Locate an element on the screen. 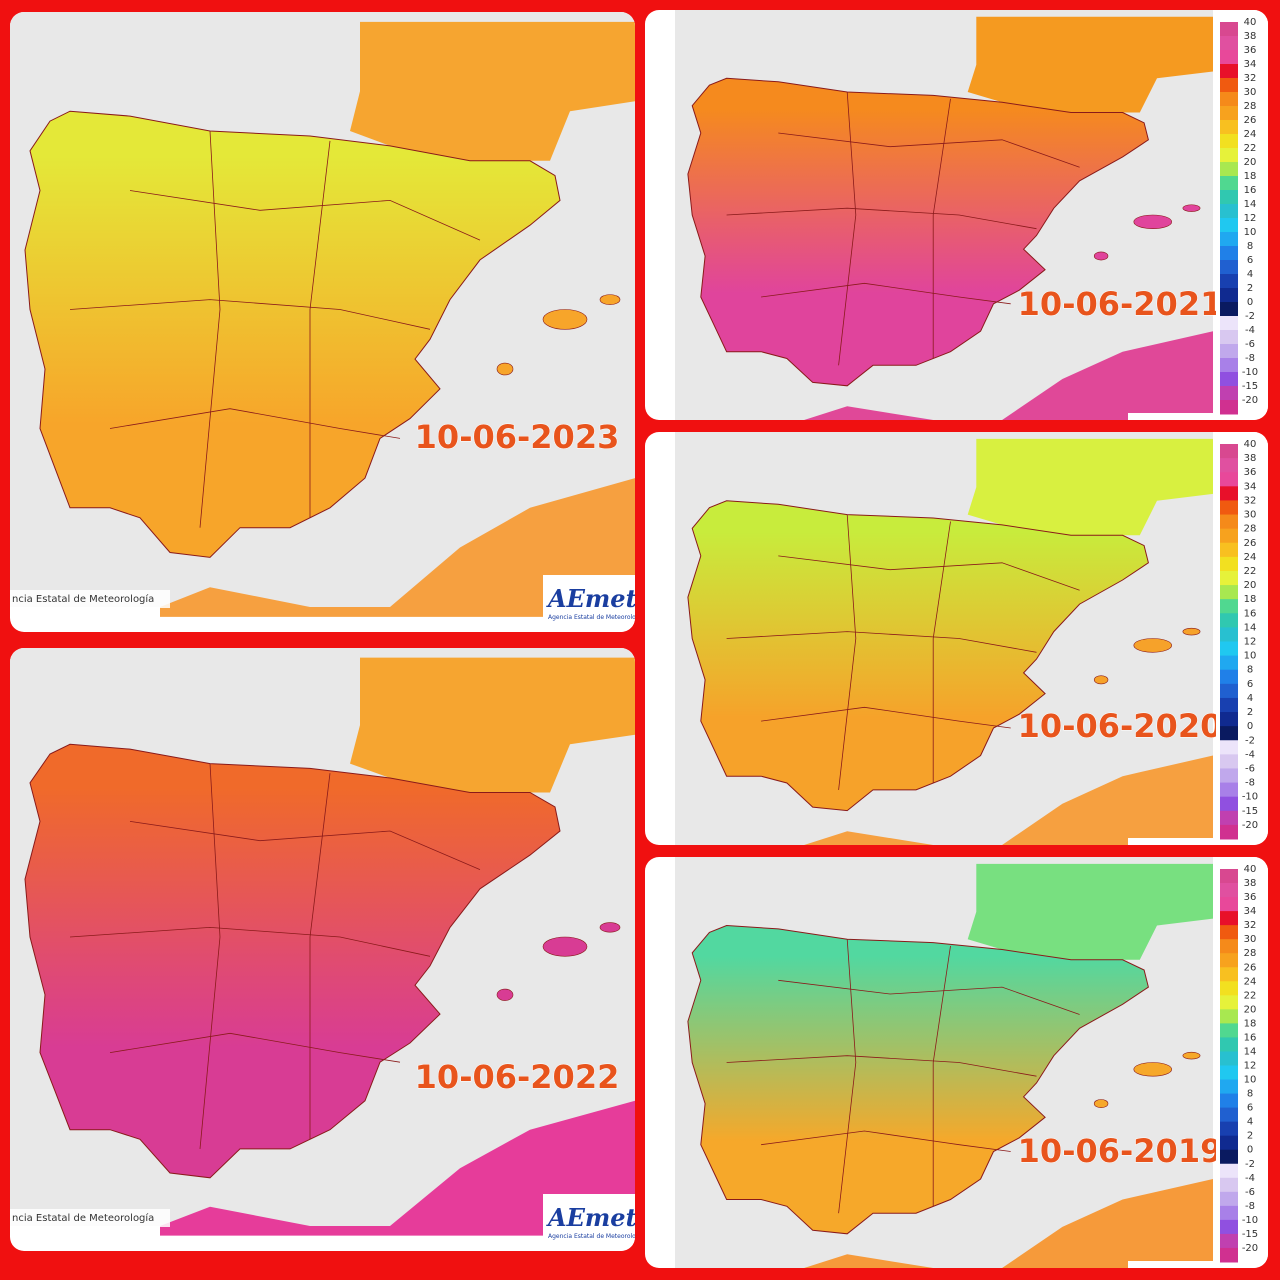 Image resolution: width=1280 pixels, height=1280 pixels. legend-label: 18 is located at coordinates (1250, 1023).